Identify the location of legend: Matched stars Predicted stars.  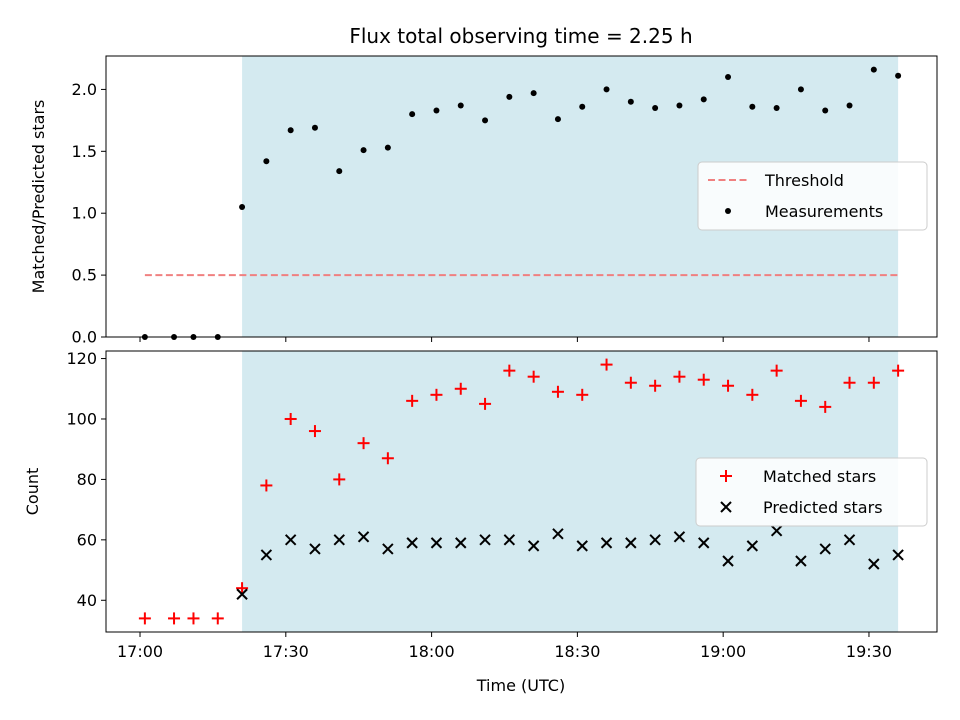
(811, 492).